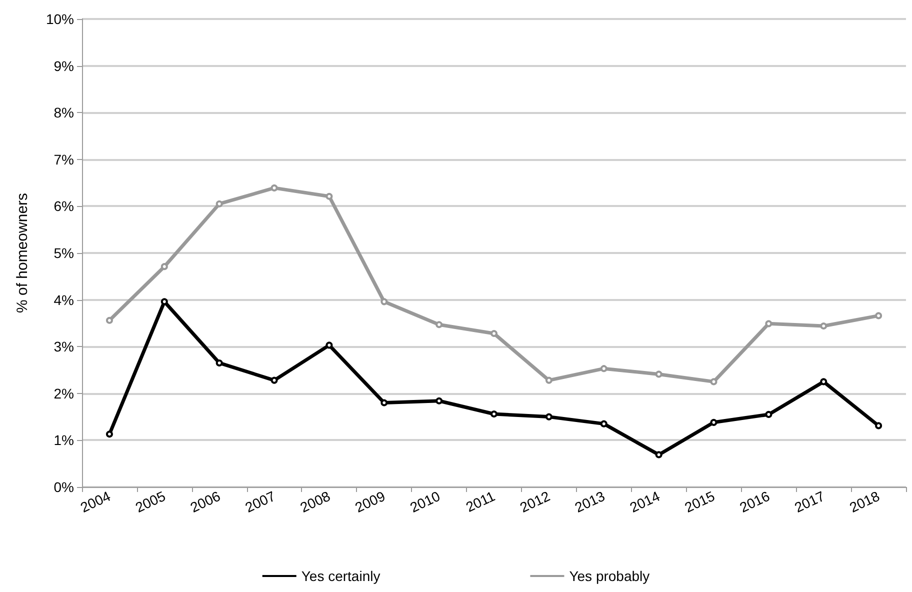  I want to click on y-tick-label: 0%, so click(64, 487).